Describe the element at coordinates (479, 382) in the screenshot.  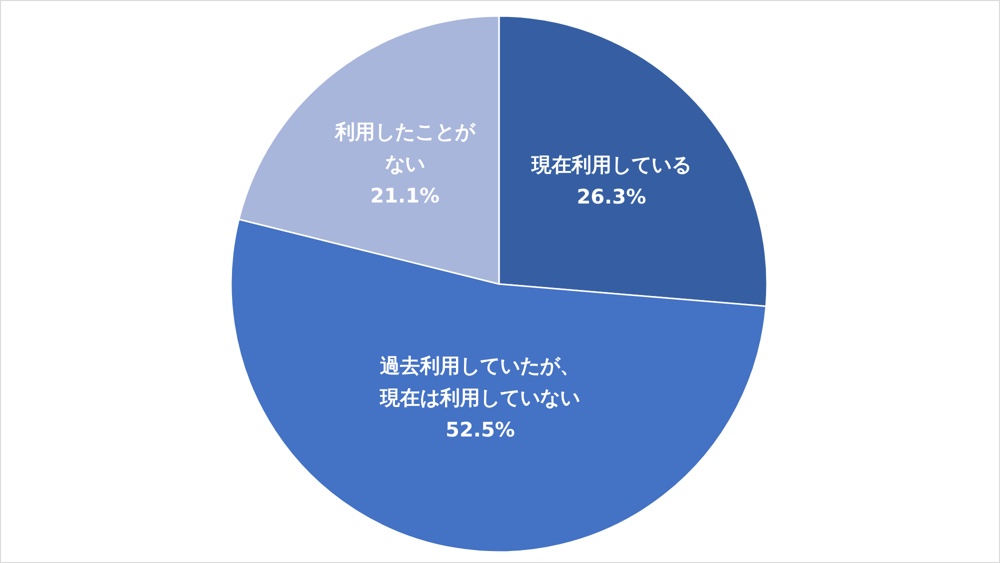
I see `slice-label: 過去利用していたが、現在は利用していない` at that location.